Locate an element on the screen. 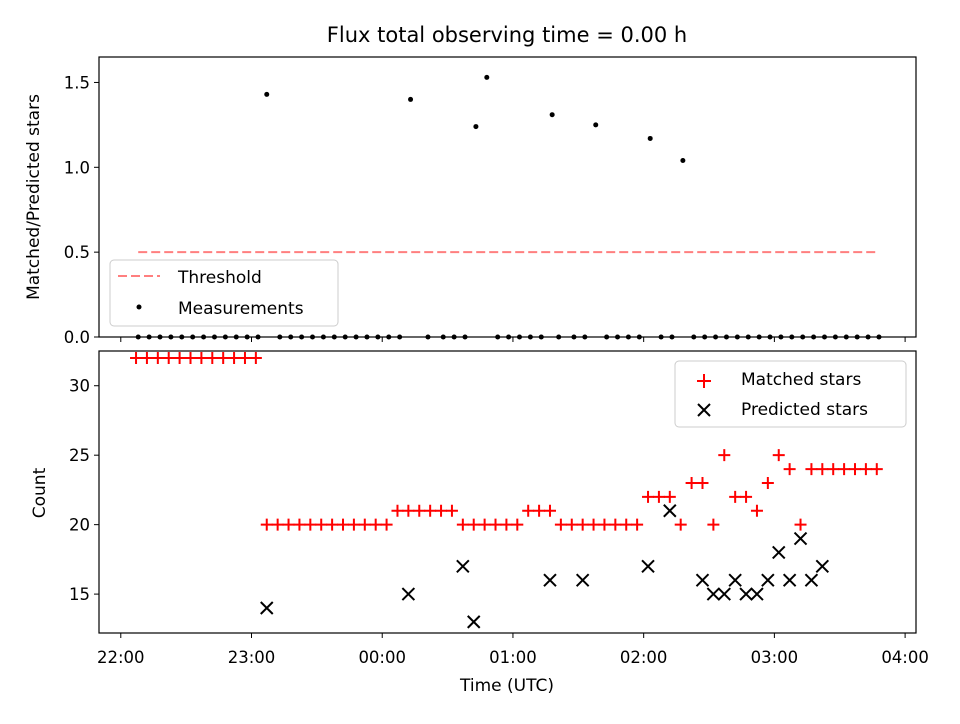 The image size is (960, 724). matched-legend-label: Matched stars is located at coordinates (801, 380).